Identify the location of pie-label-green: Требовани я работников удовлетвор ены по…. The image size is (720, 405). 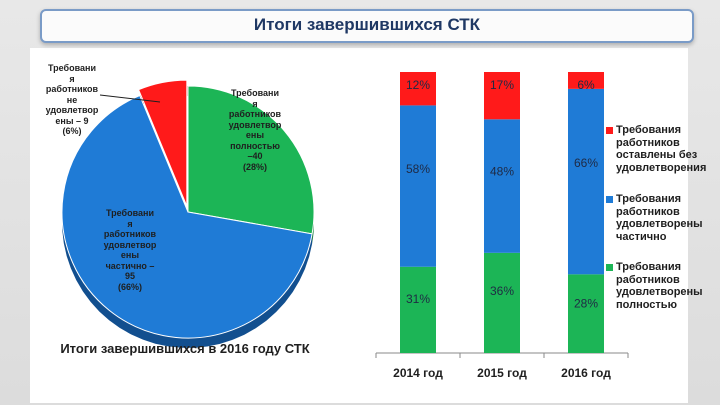
(255, 130).